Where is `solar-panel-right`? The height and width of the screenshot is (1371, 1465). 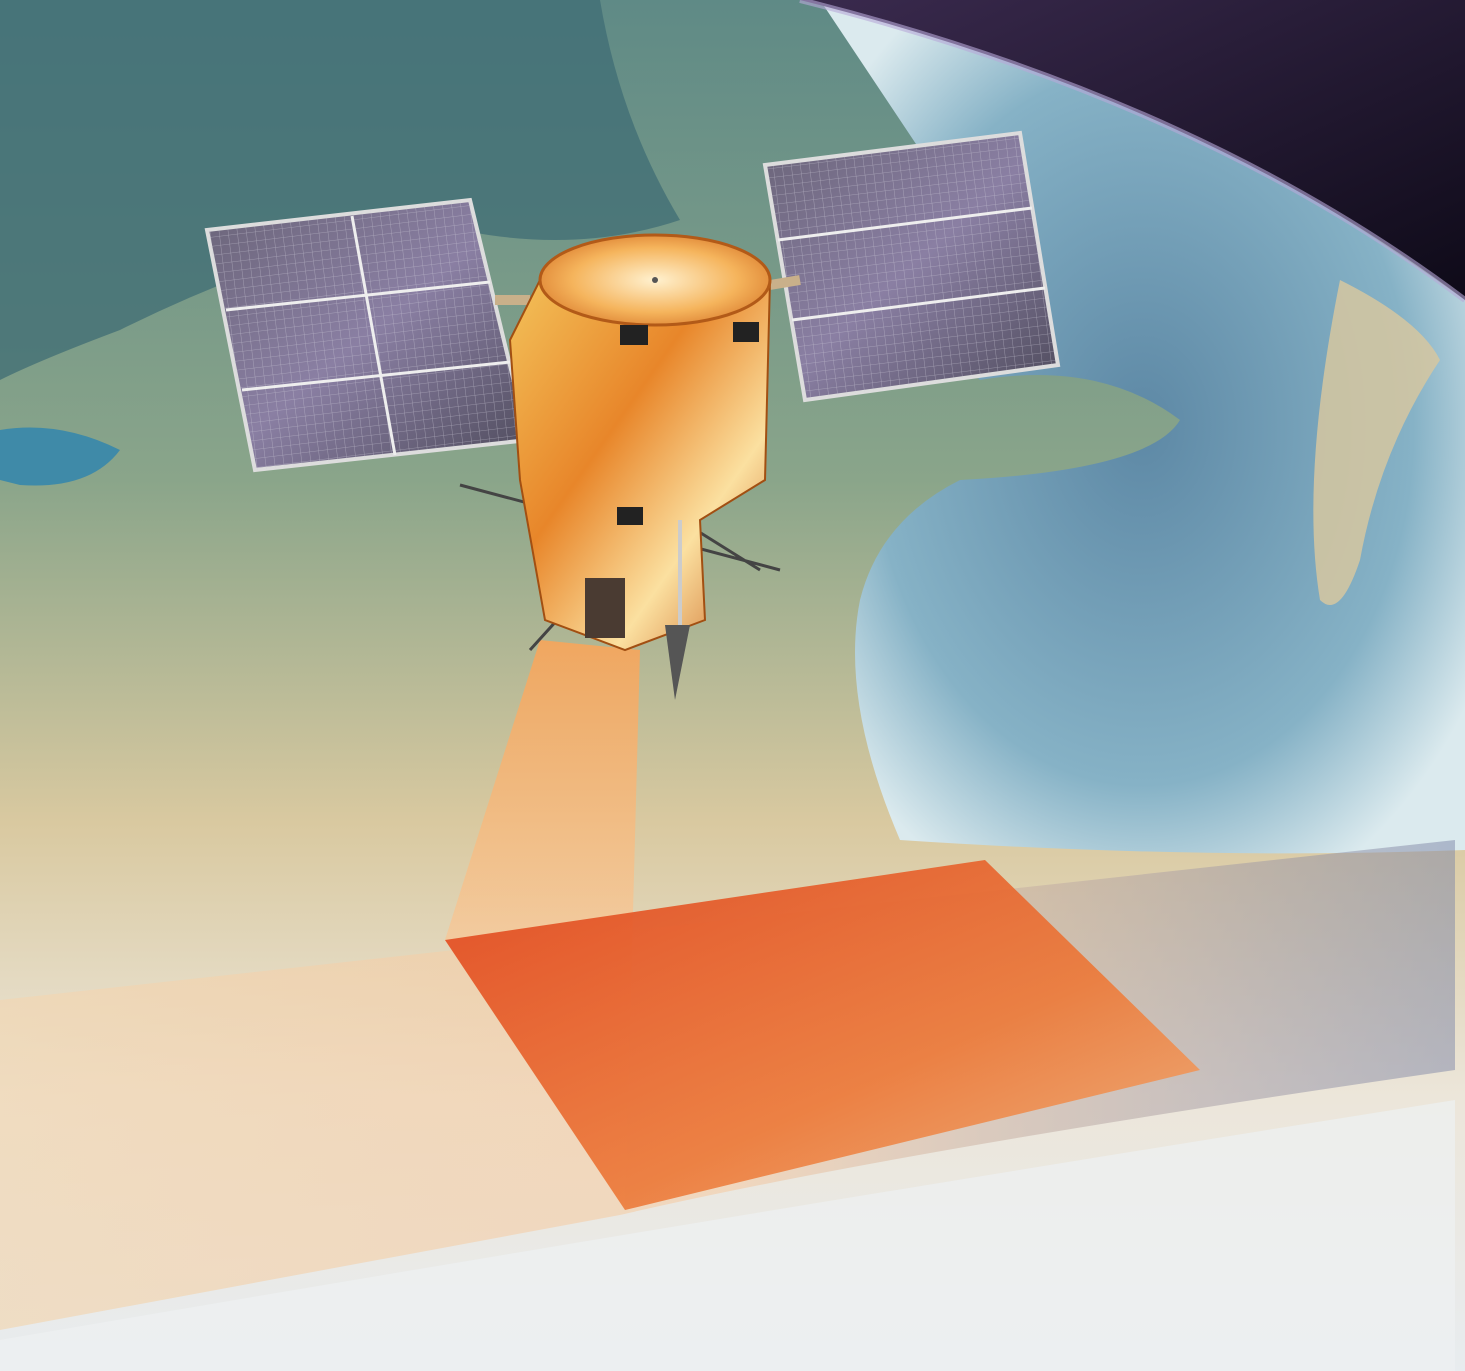 solar-panel-right is located at coordinates (911, 266).